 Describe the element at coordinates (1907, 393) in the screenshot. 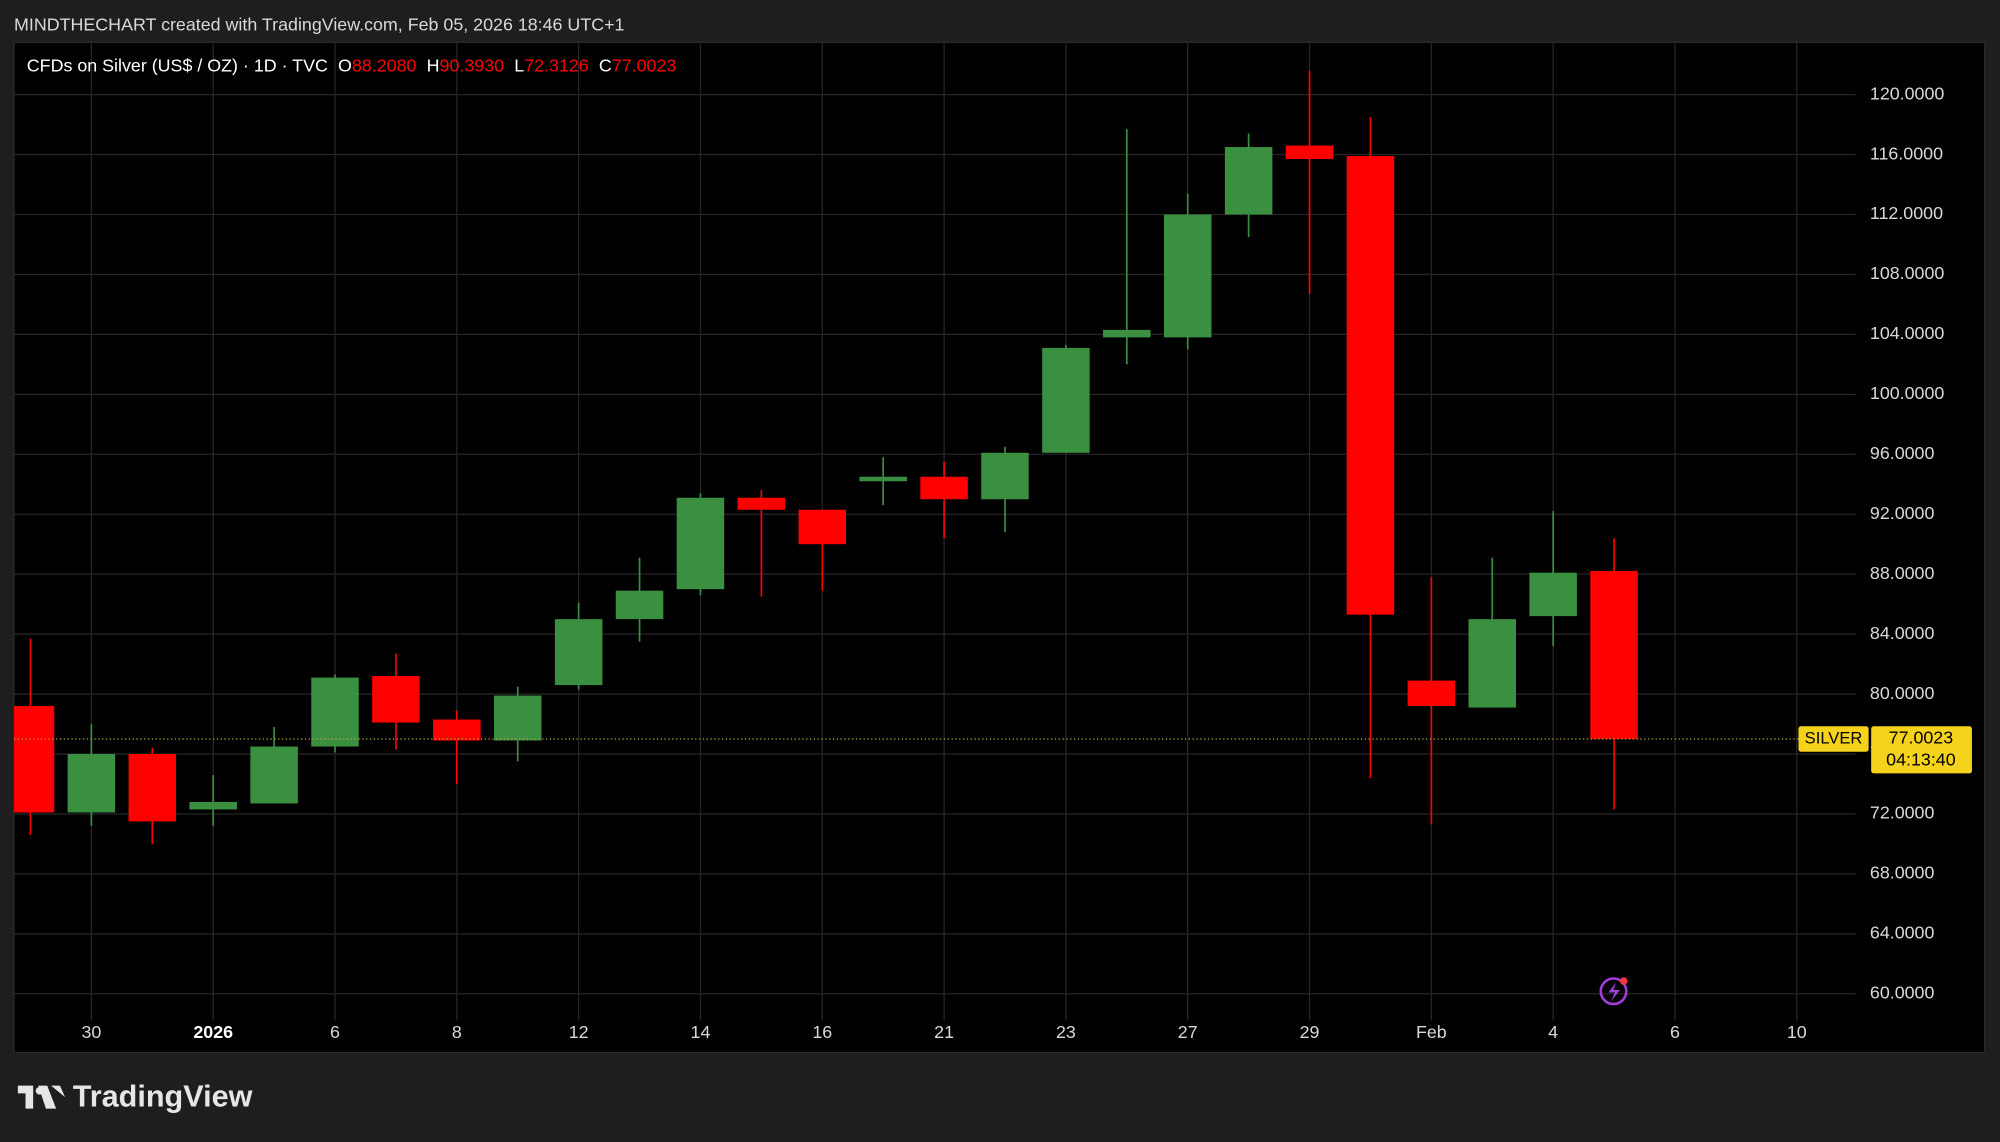

I see `y-tick-label: 100.0000` at that location.